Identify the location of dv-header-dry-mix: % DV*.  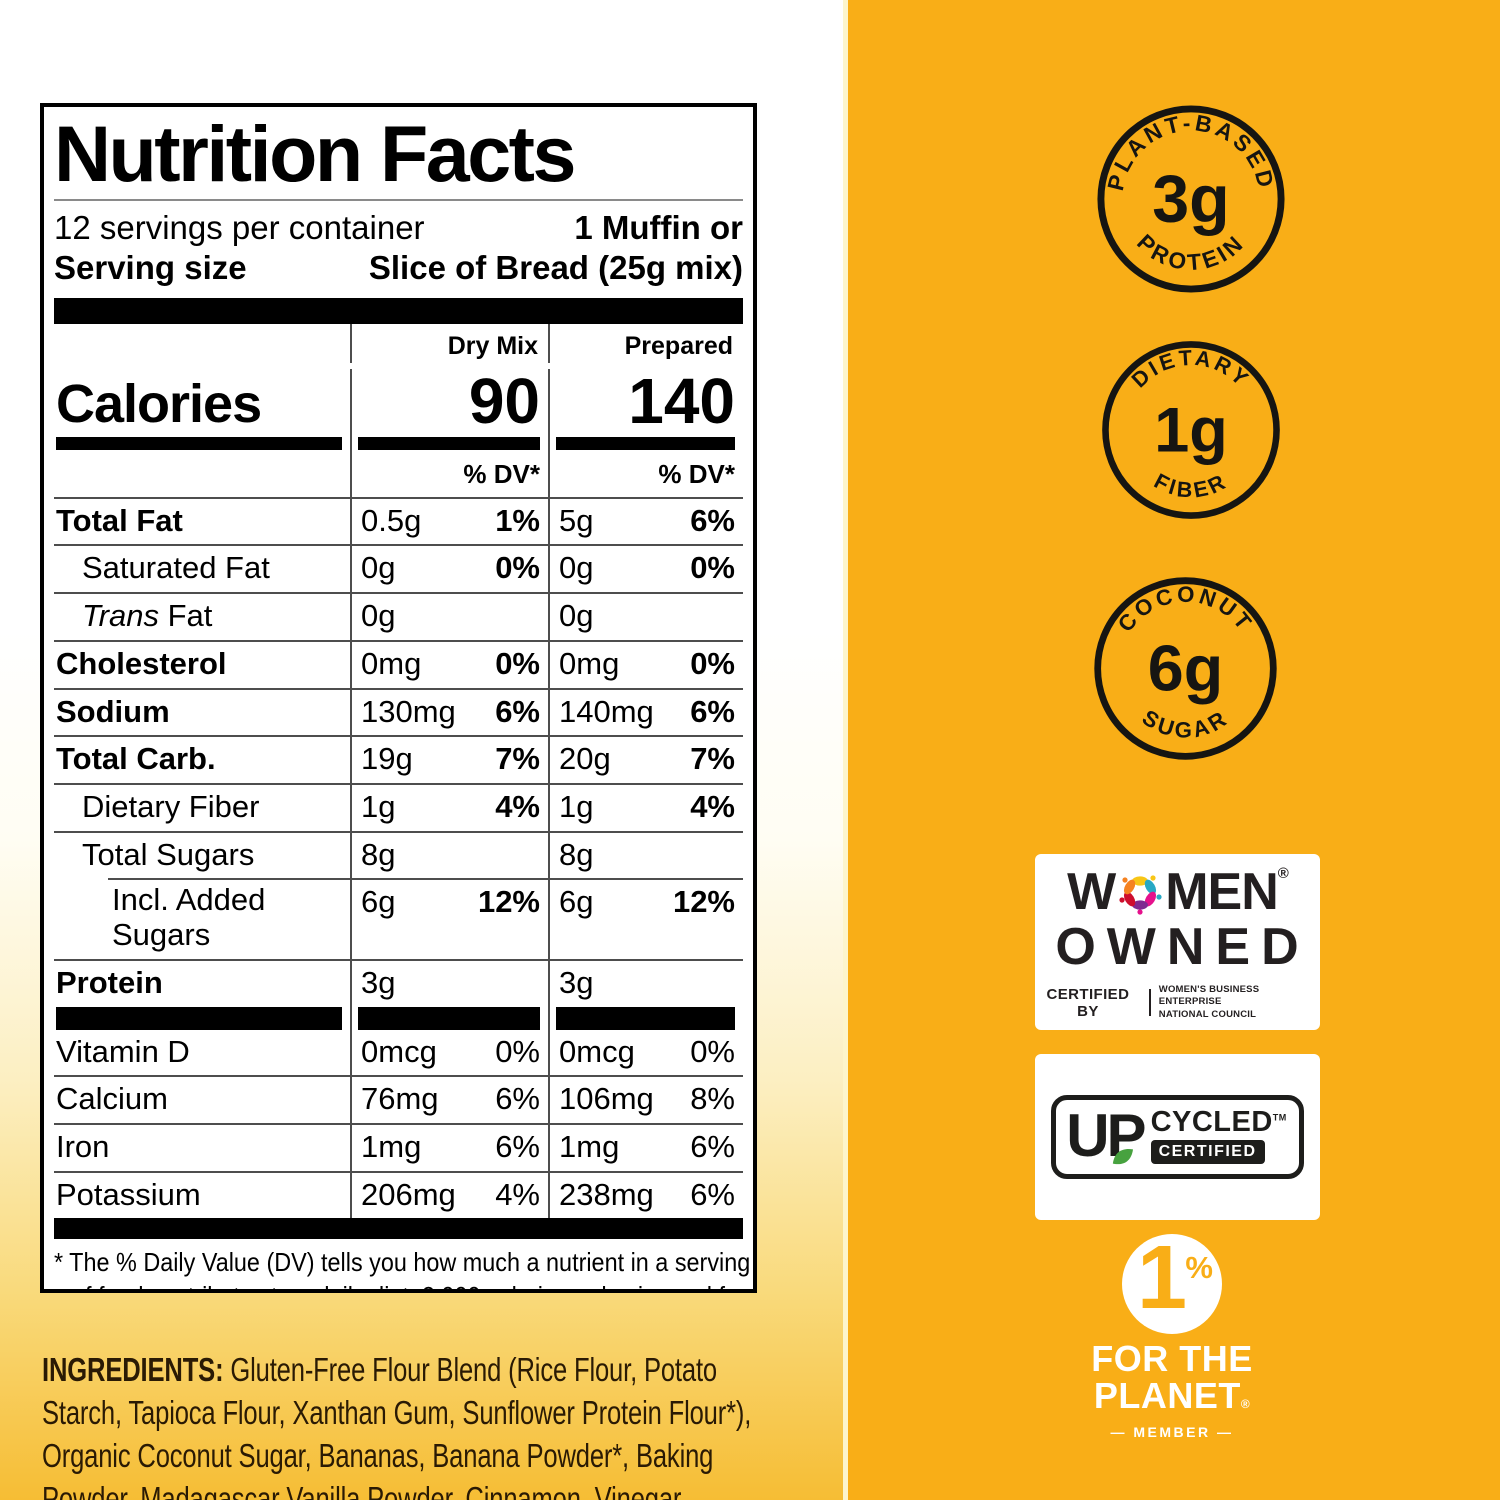
(449, 473).